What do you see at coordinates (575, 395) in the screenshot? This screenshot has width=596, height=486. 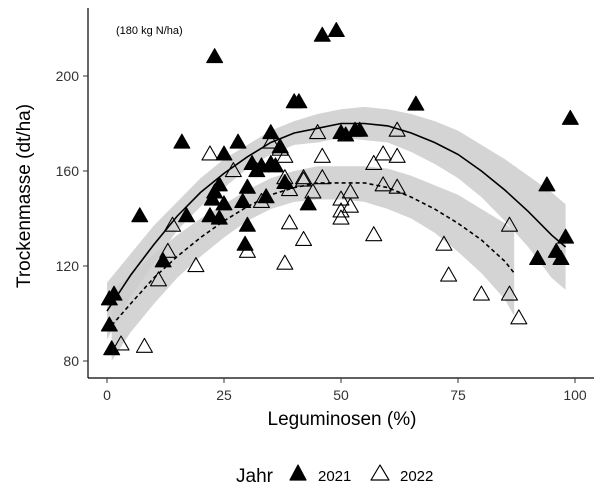 I see `x-tick-label: 100` at bounding box center [575, 395].